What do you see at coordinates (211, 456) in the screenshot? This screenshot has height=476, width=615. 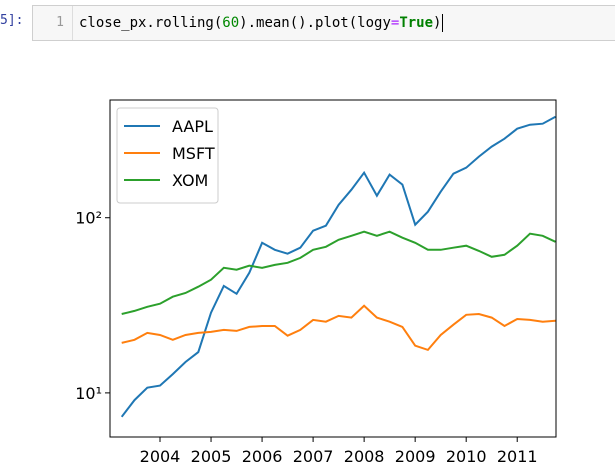 I see `x-tick-label: 2005` at bounding box center [211, 456].